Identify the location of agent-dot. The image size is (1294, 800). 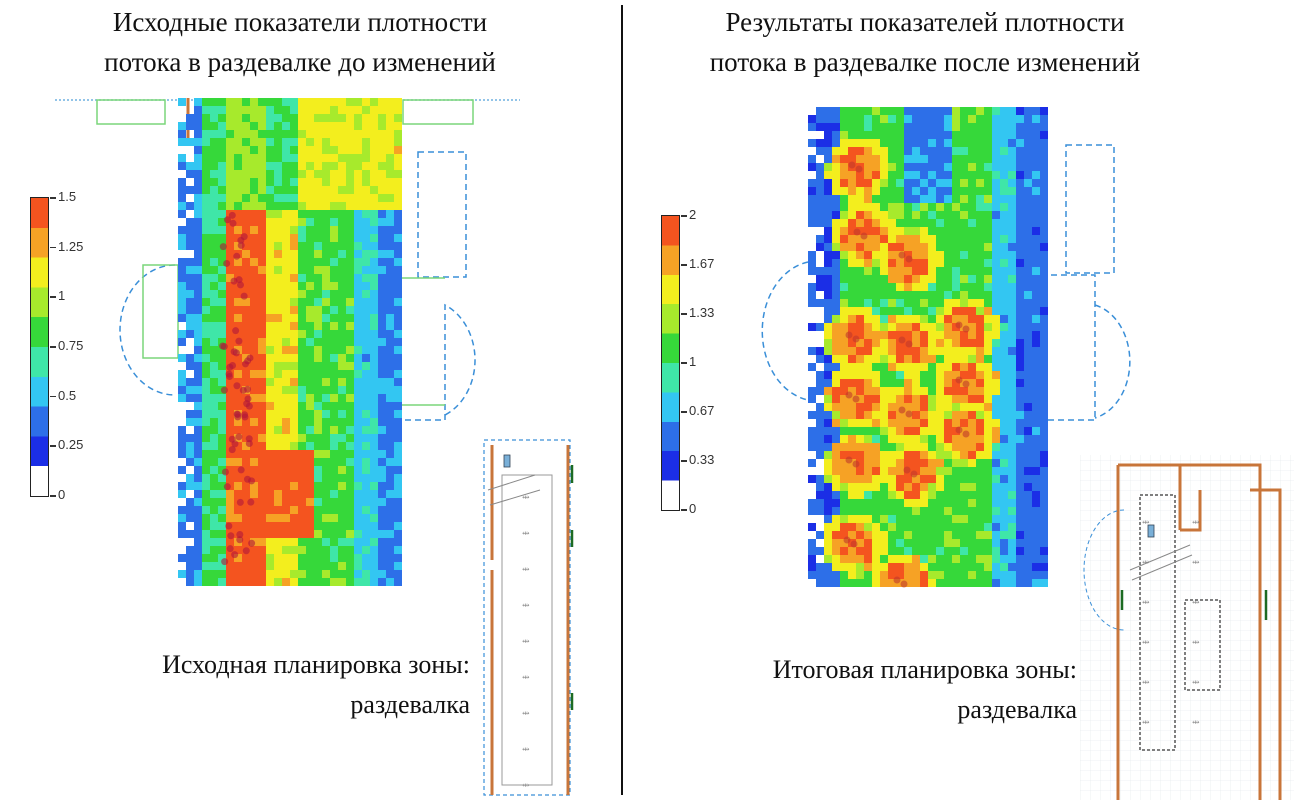
(857, 232).